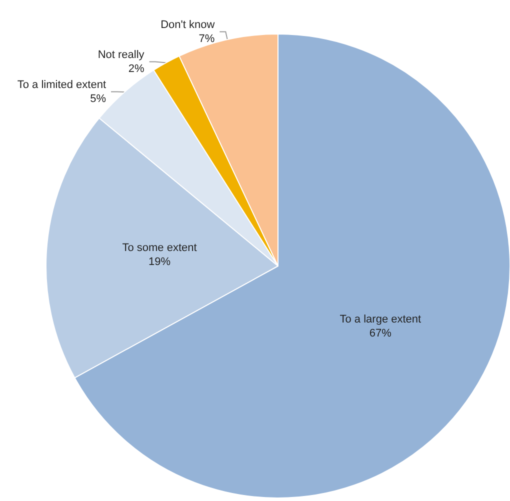 The image size is (510, 501). I want to click on data-label: 19%, so click(159, 262).